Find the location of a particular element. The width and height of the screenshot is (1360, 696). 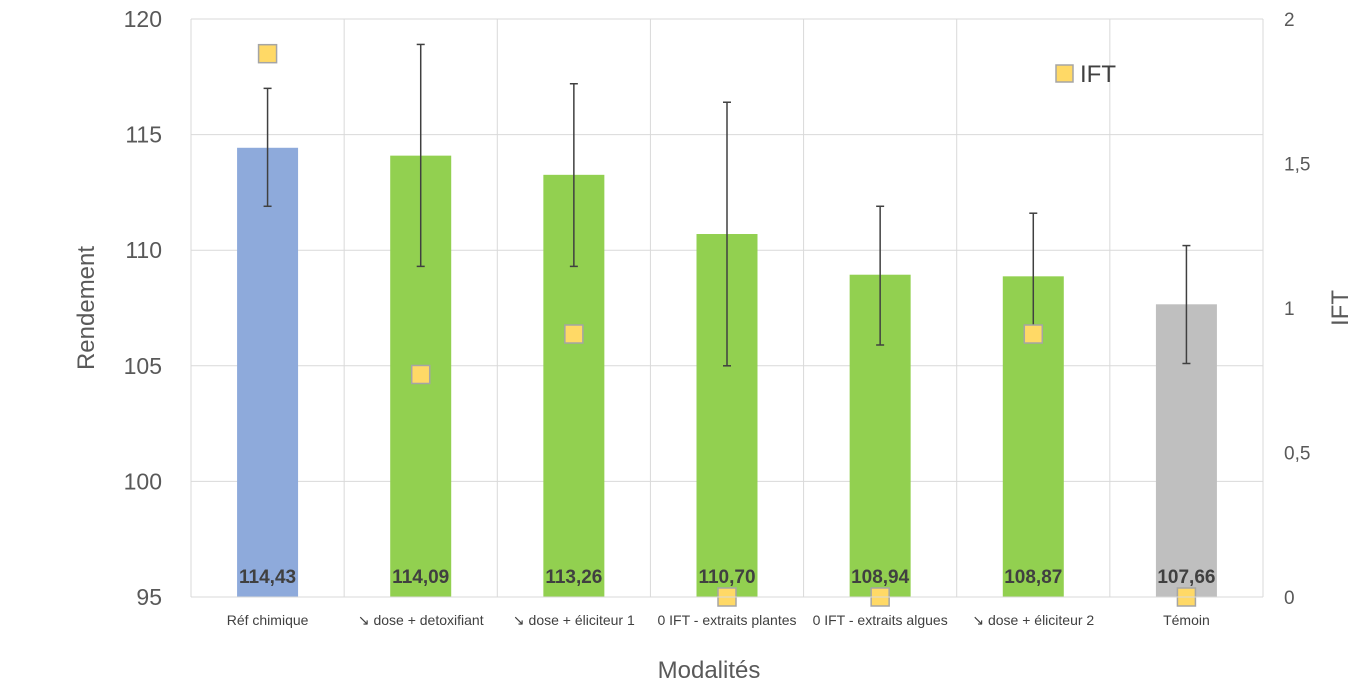

x-tick-label: ↘ dose + éliciteur 2 is located at coordinates (1033, 620).